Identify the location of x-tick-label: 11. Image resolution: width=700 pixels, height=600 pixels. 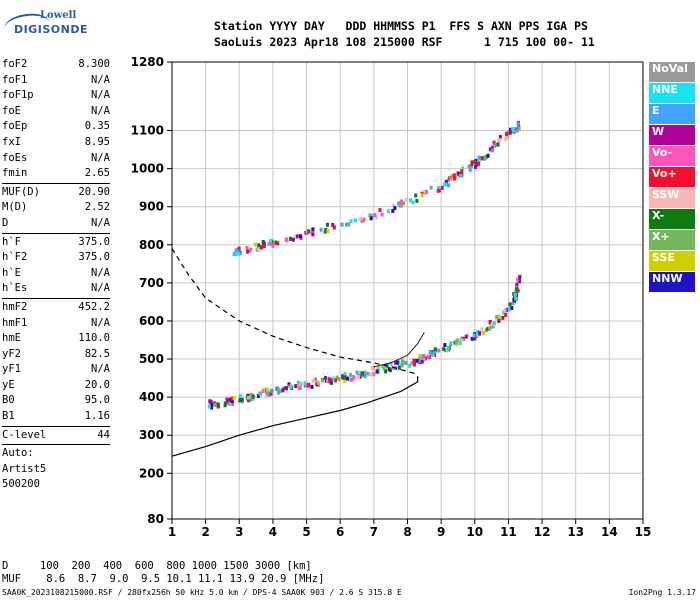
(508, 532).